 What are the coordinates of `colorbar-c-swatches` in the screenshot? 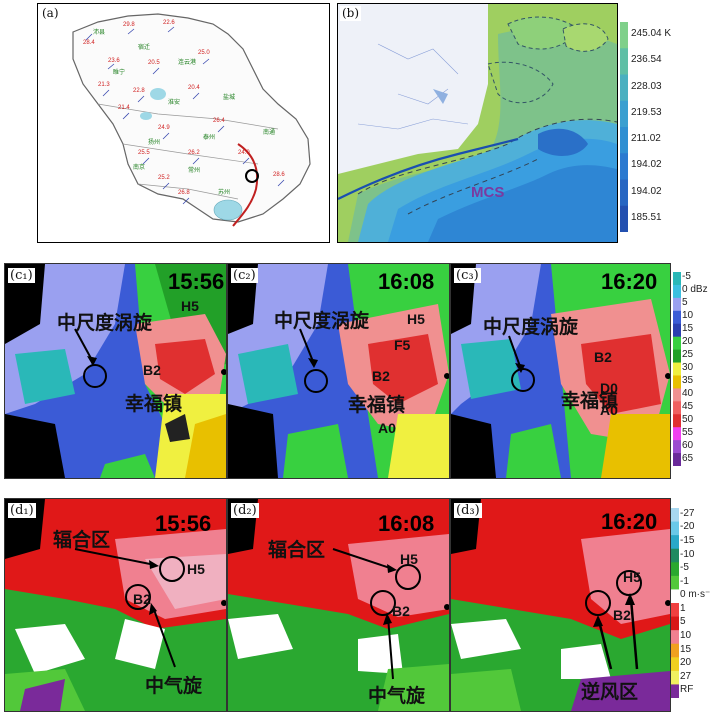 It's located at (677, 369).